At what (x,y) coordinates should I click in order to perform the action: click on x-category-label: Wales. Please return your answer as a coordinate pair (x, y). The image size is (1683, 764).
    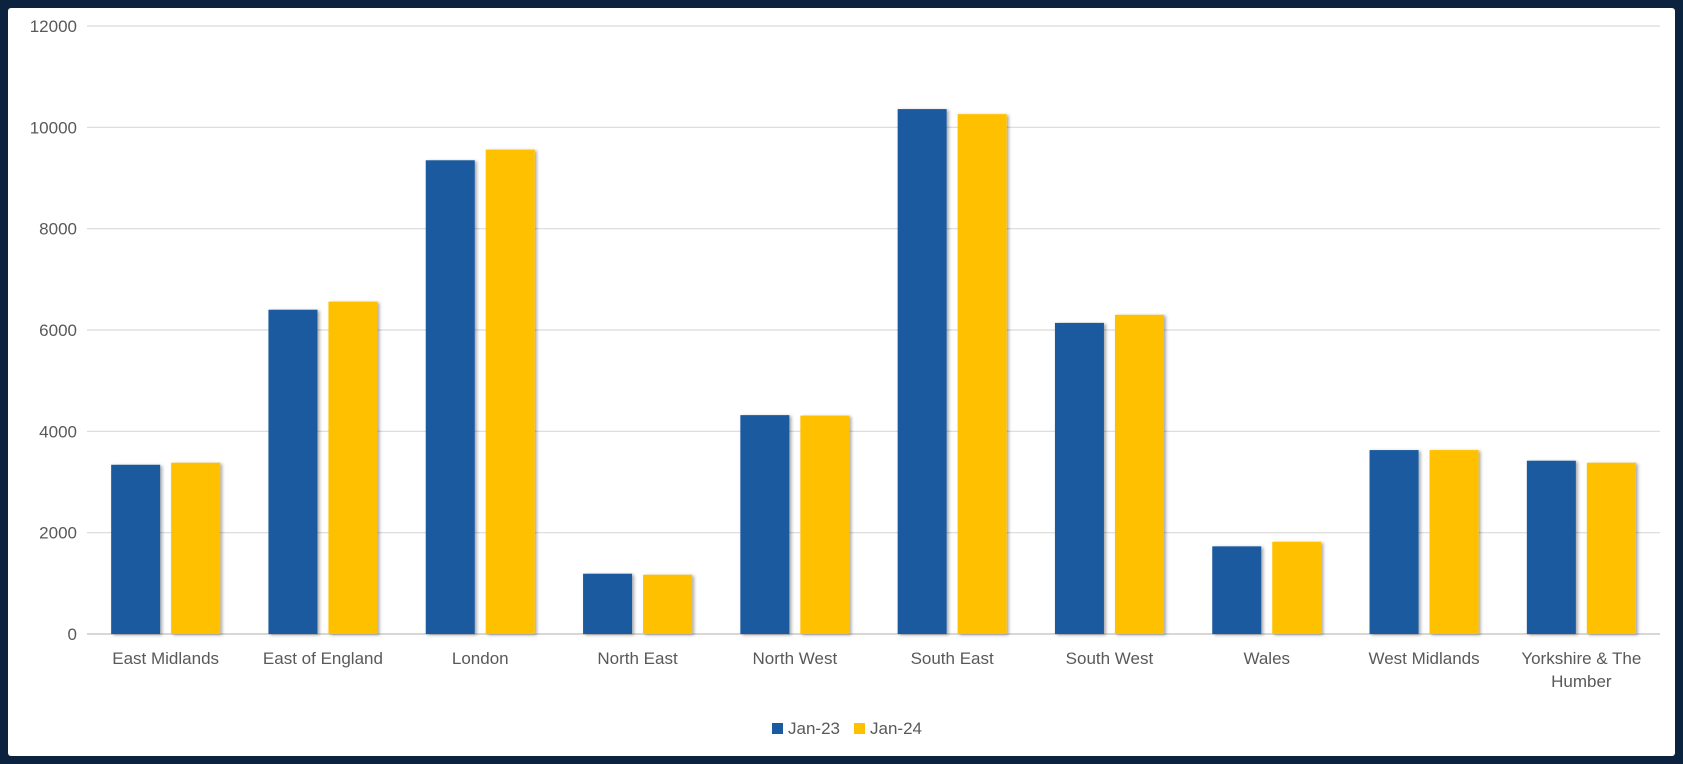
    Looking at the image, I should click on (1266, 658).